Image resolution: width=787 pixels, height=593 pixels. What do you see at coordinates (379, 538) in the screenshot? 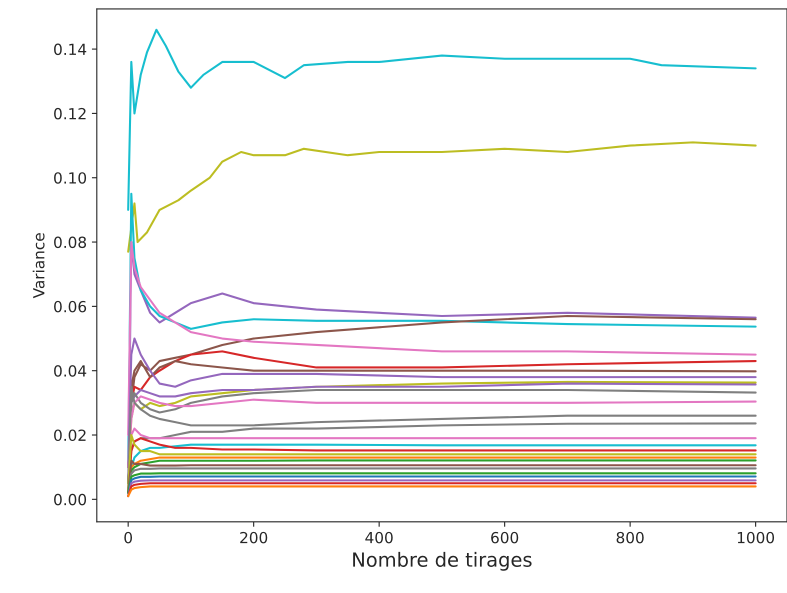
I see `x-tick-label: 400` at bounding box center [379, 538].